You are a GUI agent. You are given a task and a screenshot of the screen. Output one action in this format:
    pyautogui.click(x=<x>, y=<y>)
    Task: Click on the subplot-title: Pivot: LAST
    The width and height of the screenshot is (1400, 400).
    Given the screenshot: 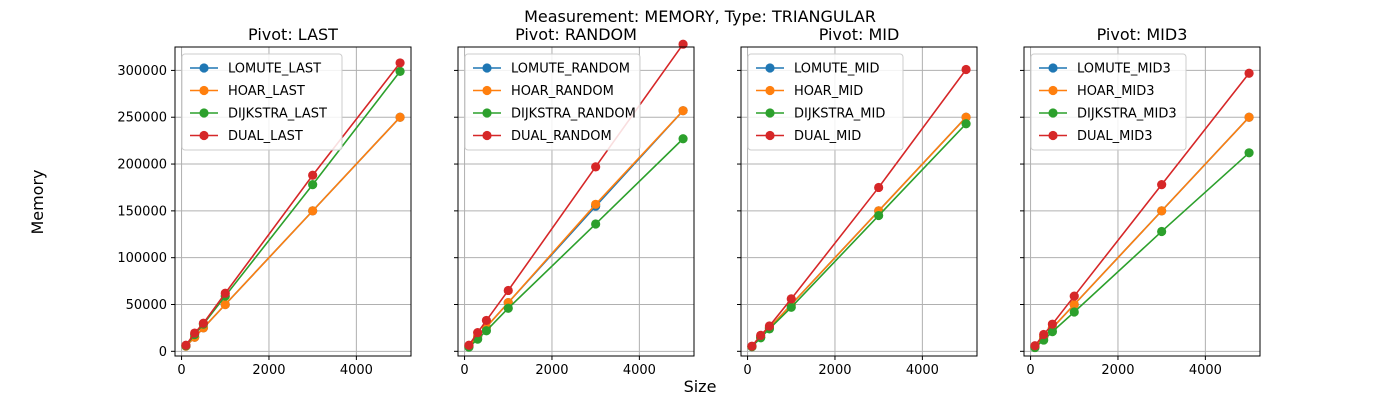 What is the action you would take?
    pyautogui.click(x=293, y=34)
    